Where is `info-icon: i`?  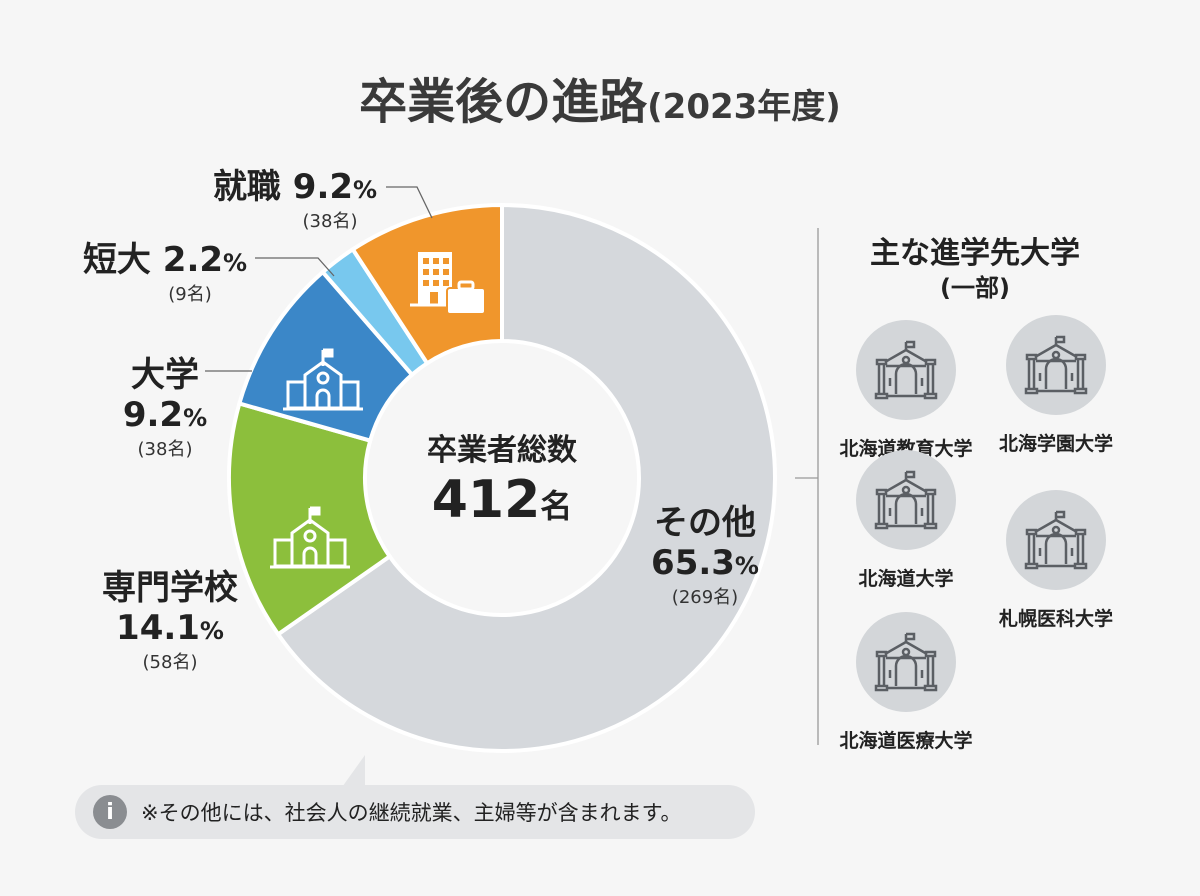
info-icon: i is located at coordinates (110, 812).